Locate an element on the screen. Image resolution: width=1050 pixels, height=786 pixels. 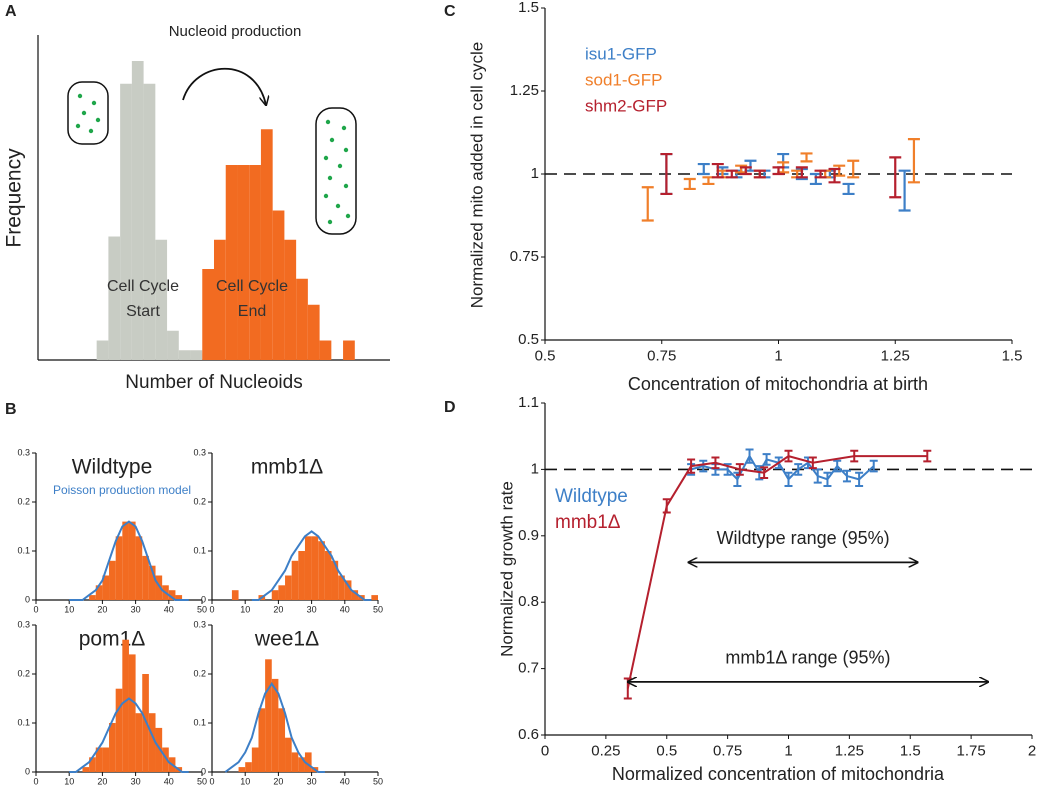
production-arrow is located at coordinates (224, 86).